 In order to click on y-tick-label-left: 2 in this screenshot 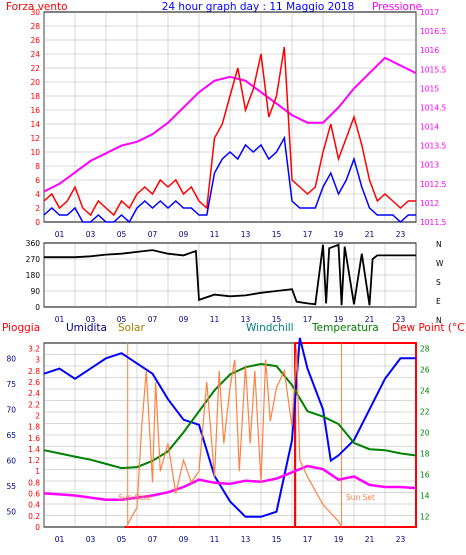, I will do `click(37, 208)`.